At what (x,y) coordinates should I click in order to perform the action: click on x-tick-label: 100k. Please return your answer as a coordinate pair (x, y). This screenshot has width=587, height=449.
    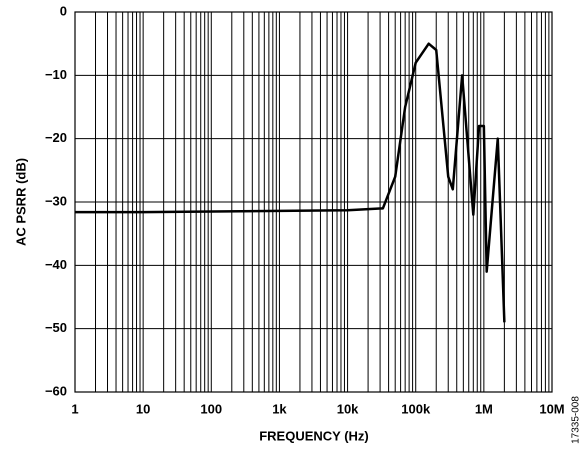
    Looking at the image, I should click on (416, 408).